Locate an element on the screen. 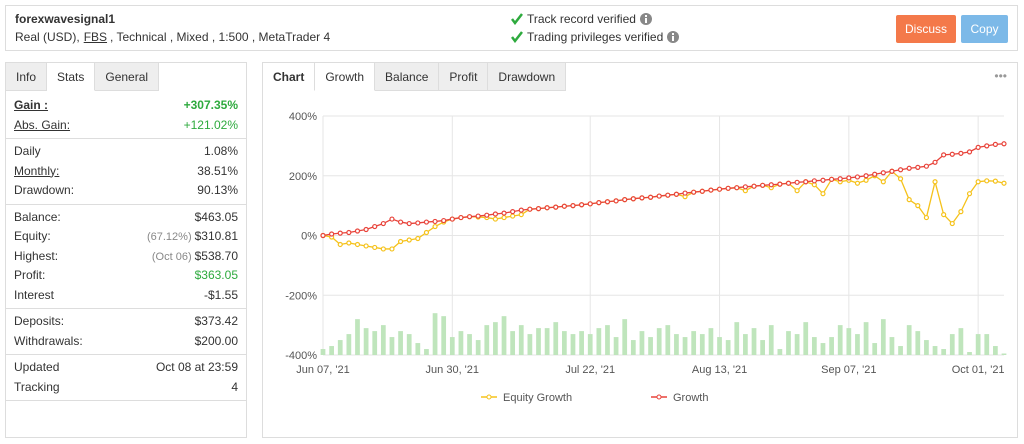  title: forexwavesignal1 is located at coordinates (65, 19).